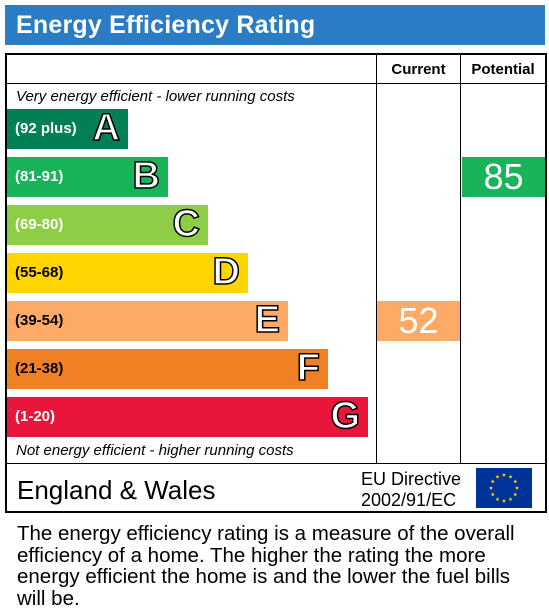 Image resolution: width=549 pixels, height=613 pixels. Describe the element at coordinates (116, 490) in the screenshot. I see `region-label: England & Wales` at that location.